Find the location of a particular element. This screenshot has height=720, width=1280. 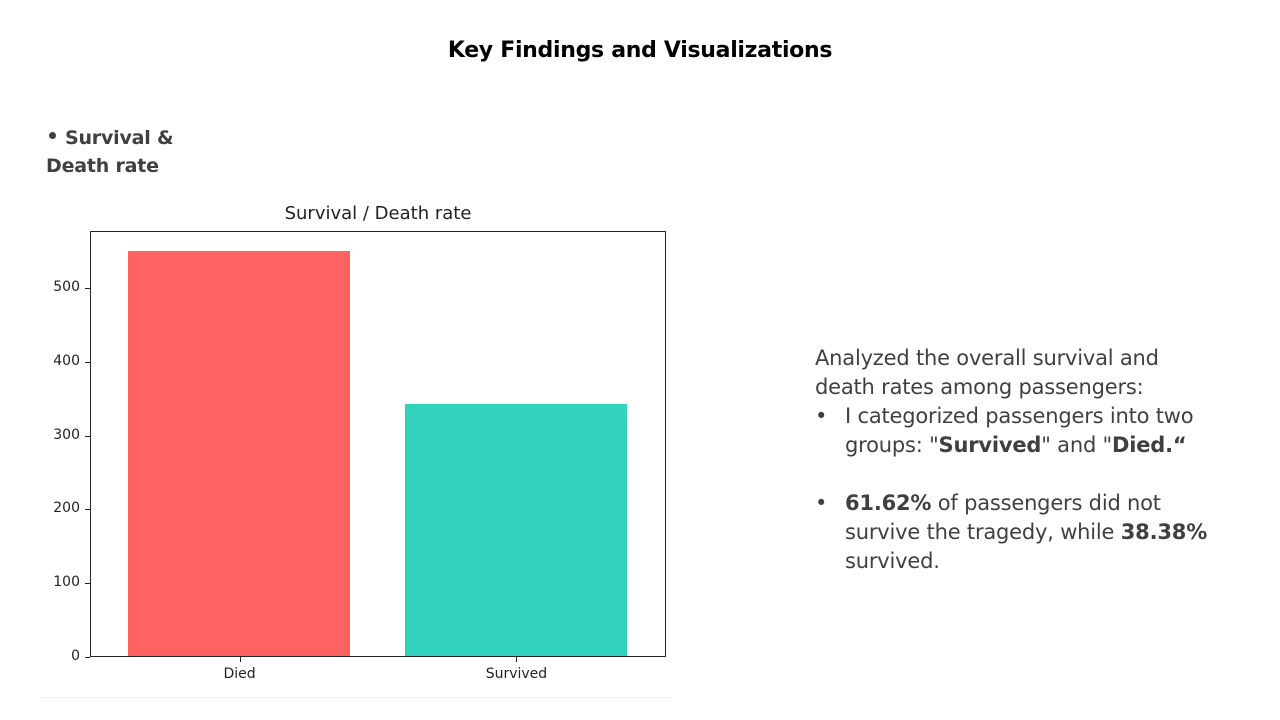

bullet-icon is located at coordinates (52, 135).